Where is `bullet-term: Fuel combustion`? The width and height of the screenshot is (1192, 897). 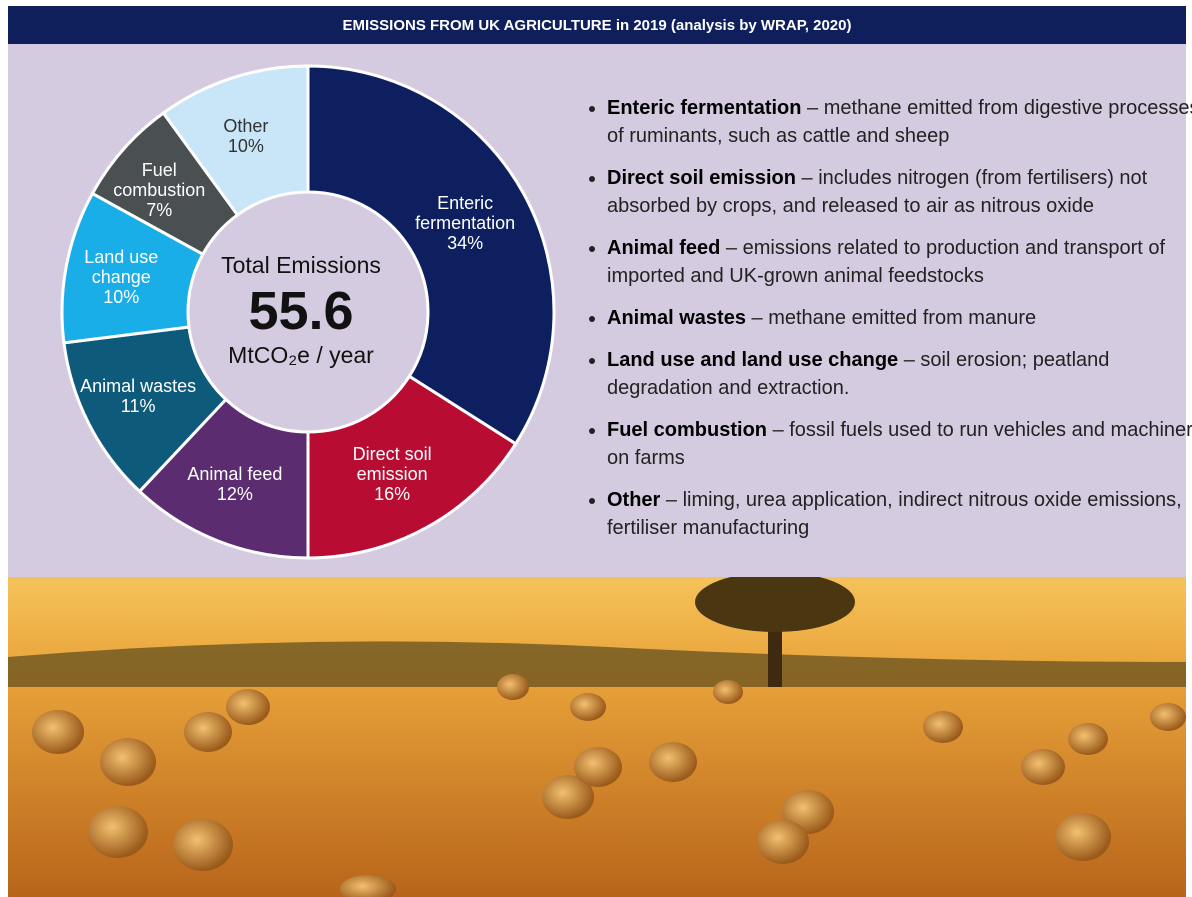
bullet-term: Fuel combustion is located at coordinates (687, 430).